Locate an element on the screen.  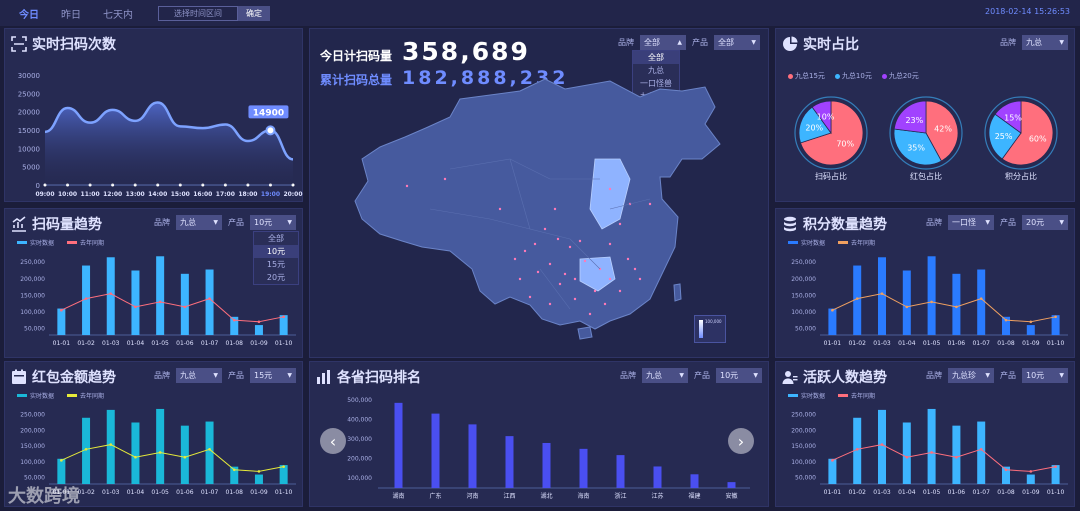
confirm-button: 确定 is located at coordinates (254, 13).